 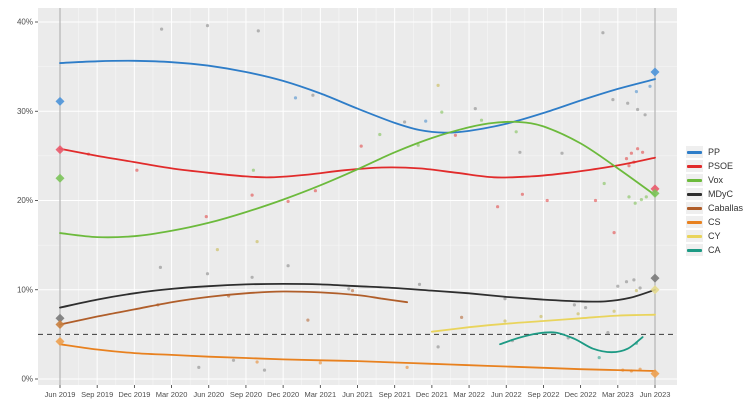 I want to click on legend-item-psoe: PSOE, so click(x=714, y=166).